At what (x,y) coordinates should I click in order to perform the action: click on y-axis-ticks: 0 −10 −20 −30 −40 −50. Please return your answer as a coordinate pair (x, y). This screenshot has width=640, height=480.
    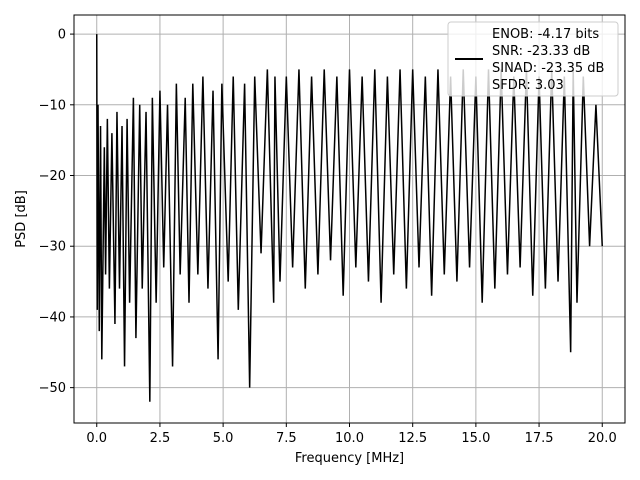
    Looking at the image, I should click on (56, 212).